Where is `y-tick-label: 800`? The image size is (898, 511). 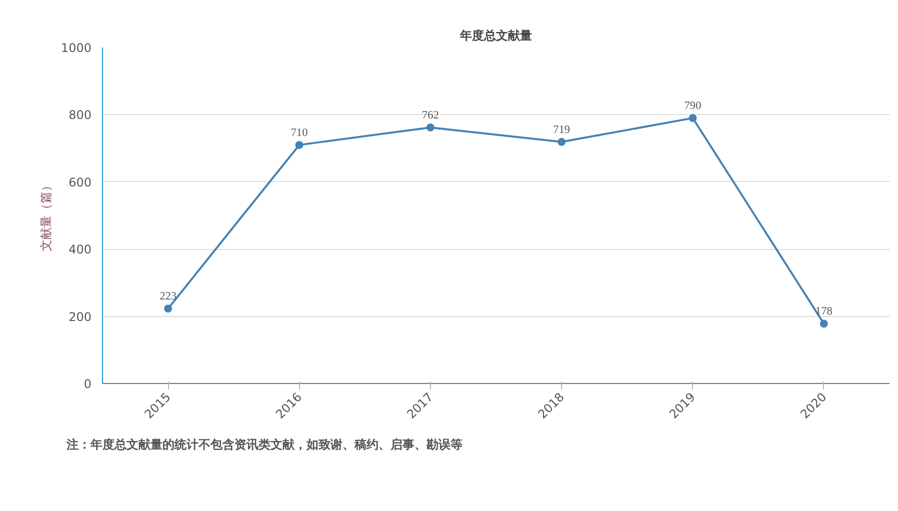 y-tick-label: 800 is located at coordinates (80, 115).